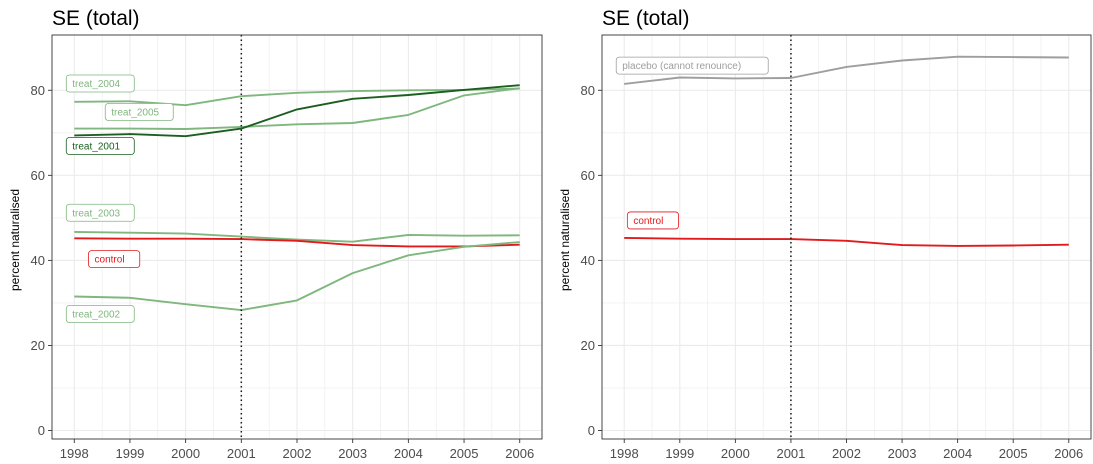  I want to click on right-y-tick-label: 60, so click(588, 175).